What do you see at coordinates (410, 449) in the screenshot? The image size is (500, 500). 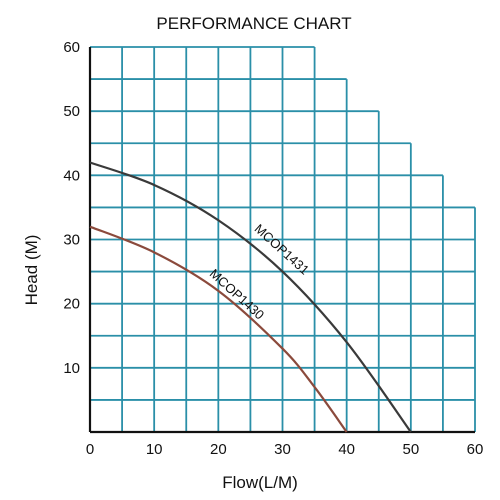 I see `x-tick-label-50: 50` at bounding box center [410, 449].